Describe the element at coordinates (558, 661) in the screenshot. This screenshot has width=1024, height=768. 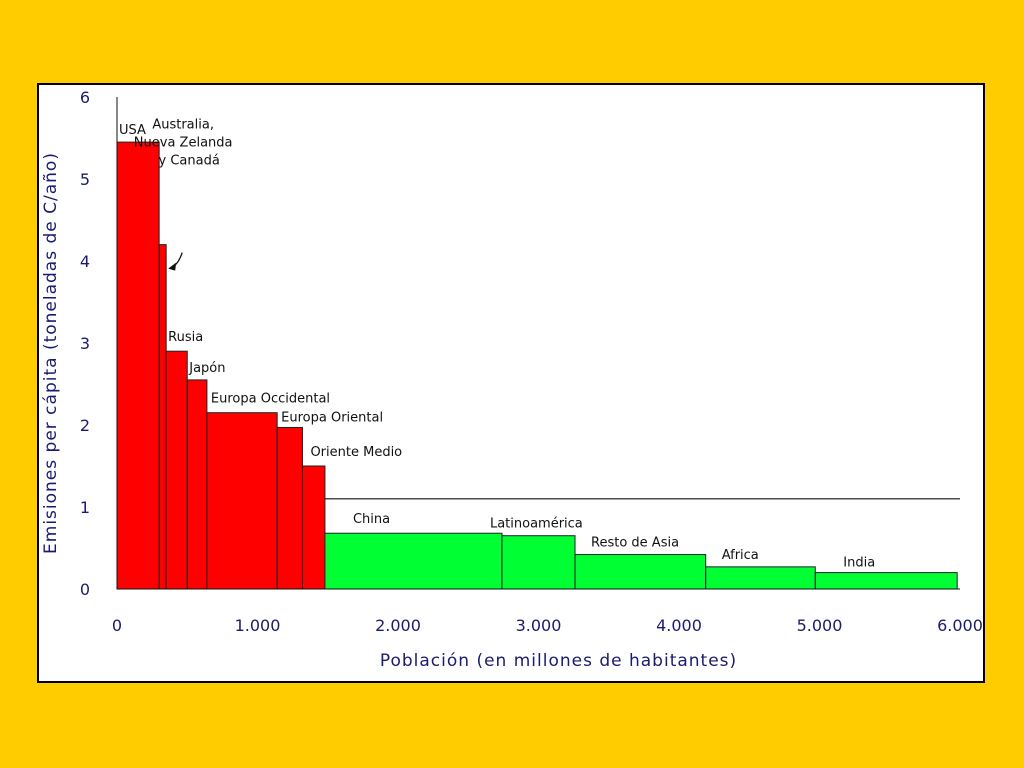
I see `x-axis-title: Población (en millones de habitantes)` at that location.